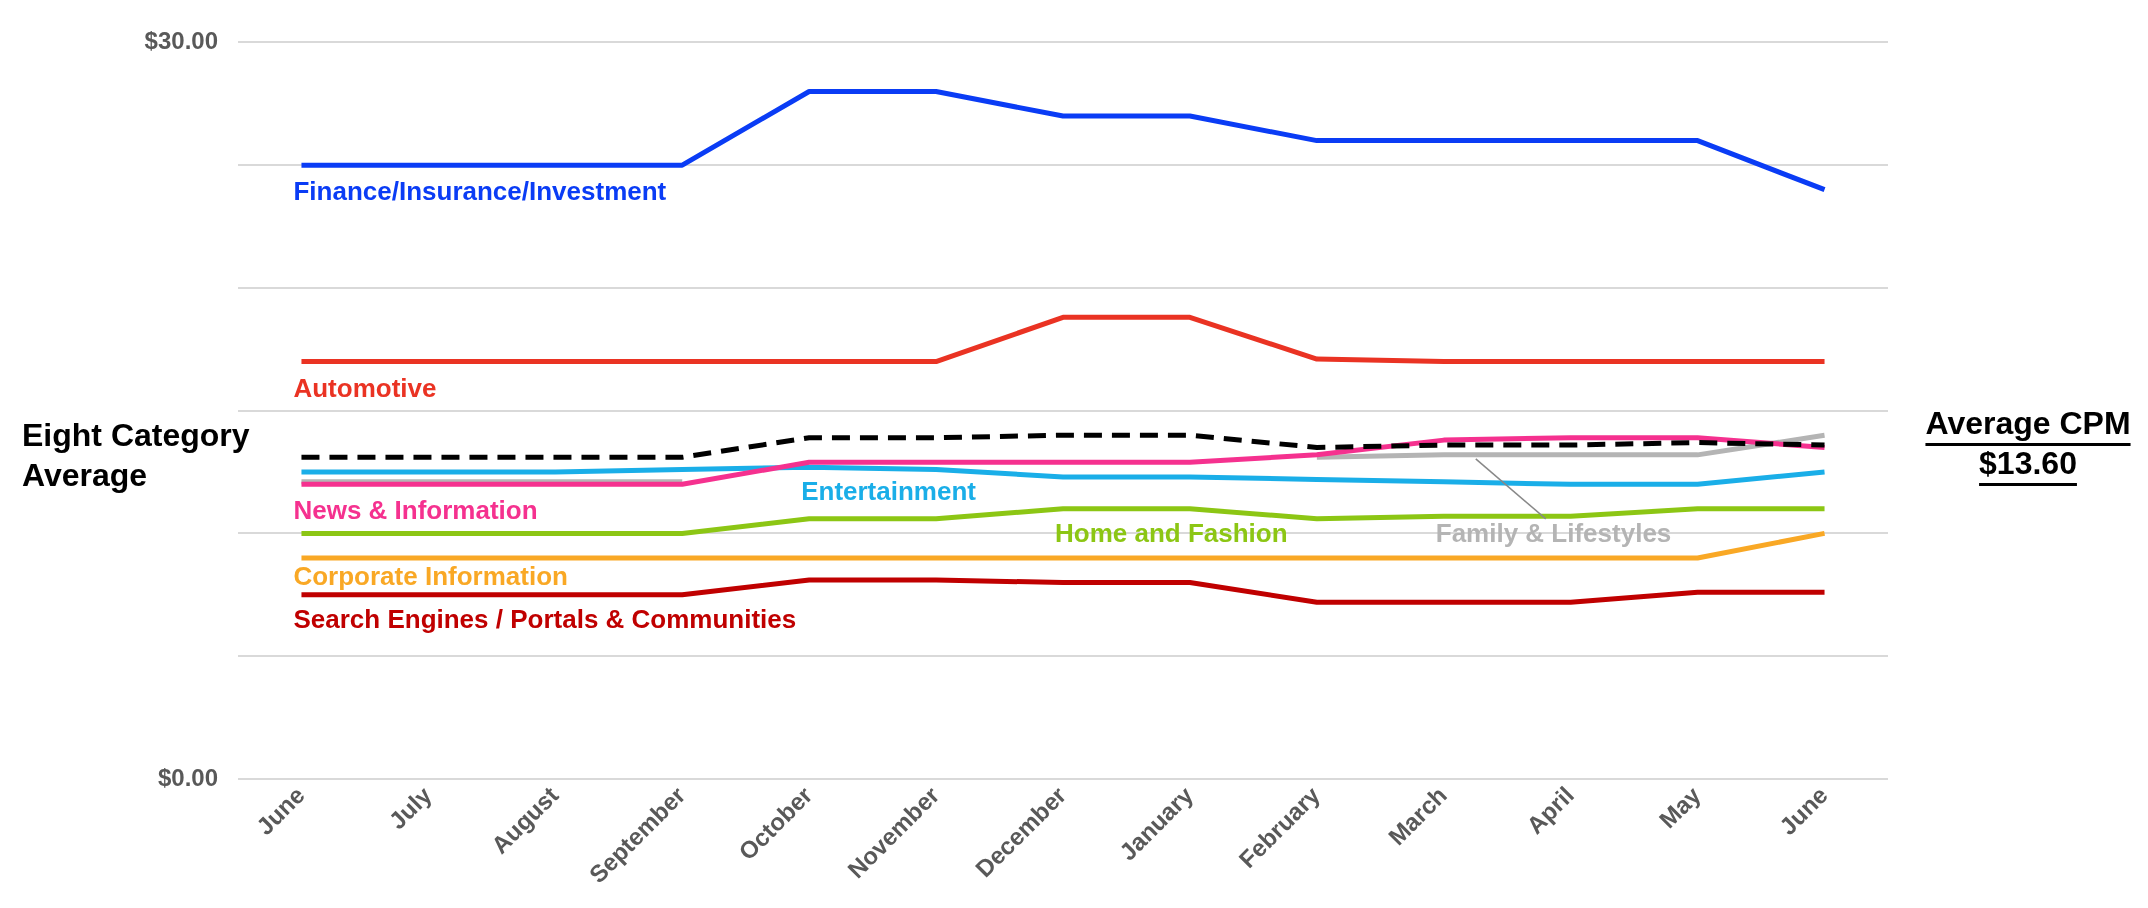 The image size is (2148, 908). What do you see at coordinates (187, 777) in the screenshot?
I see `y-tick-label: $0.00` at bounding box center [187, 777].